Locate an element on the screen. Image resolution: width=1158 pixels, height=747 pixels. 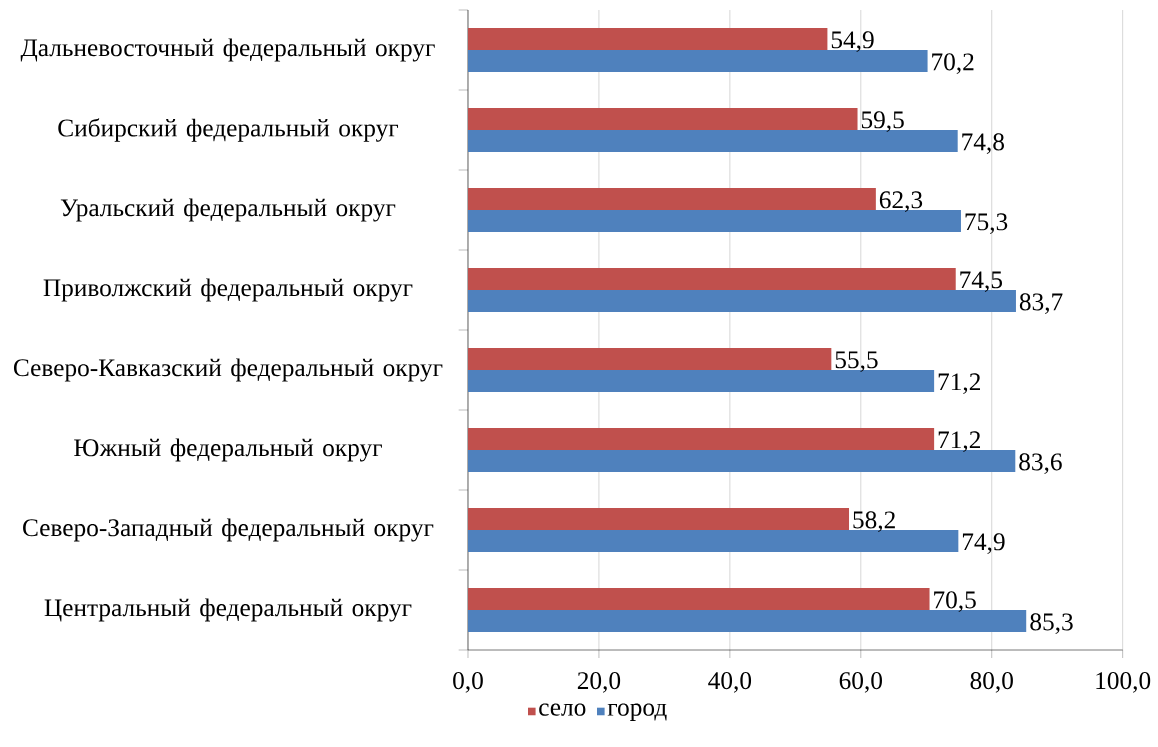
data-label: 70,5 is located at coordinates (955, 602).